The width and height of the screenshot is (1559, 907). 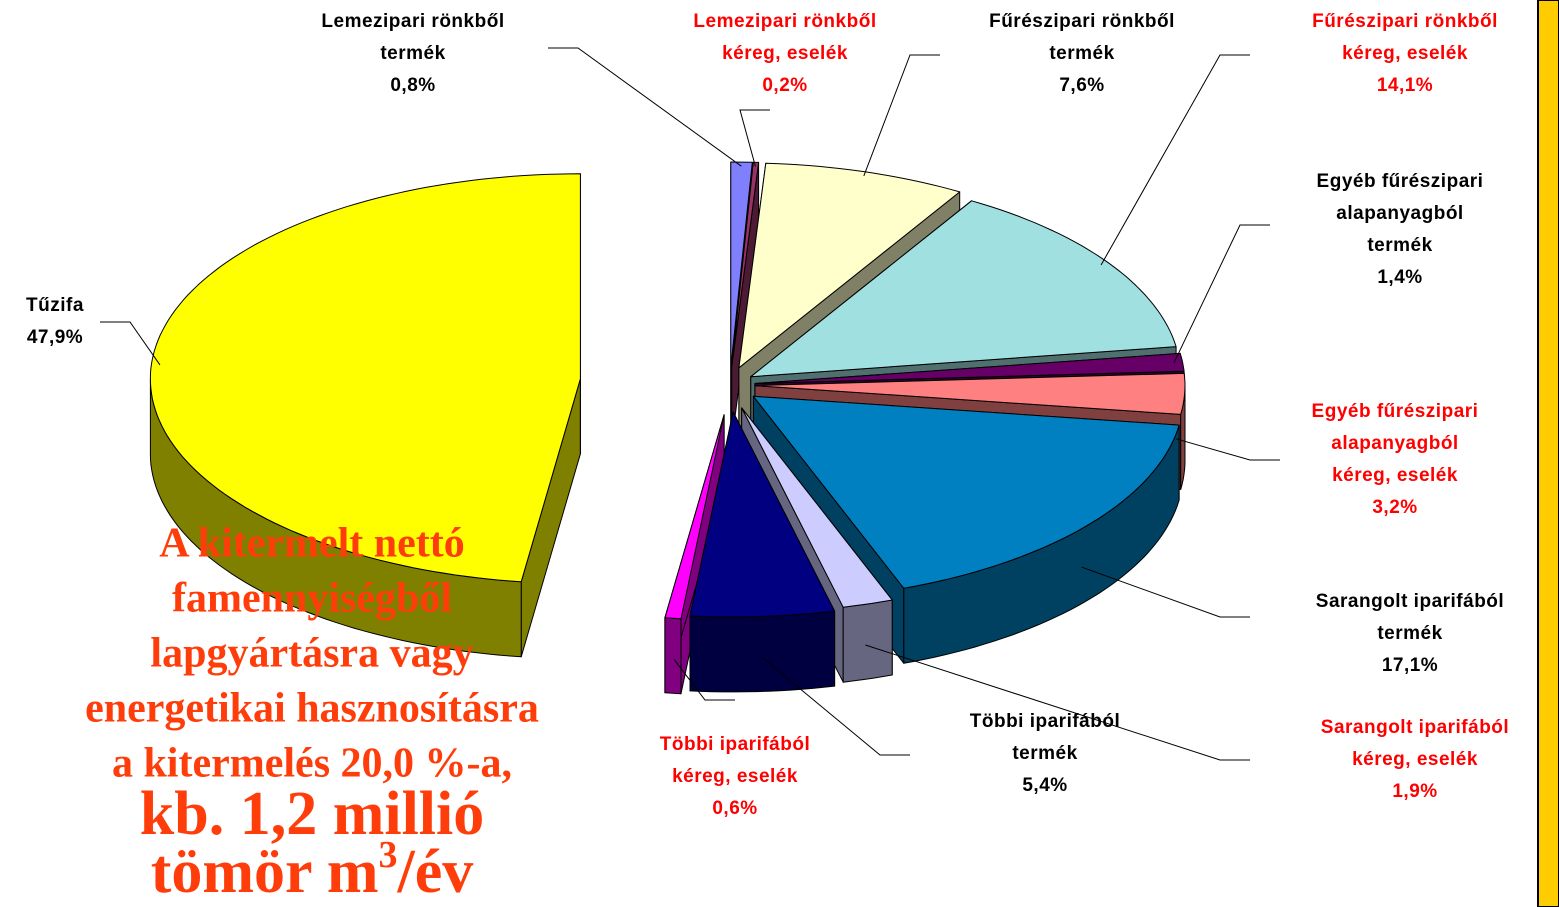 I want to click on value-label: 0,2%, so click(x=784, y=85).